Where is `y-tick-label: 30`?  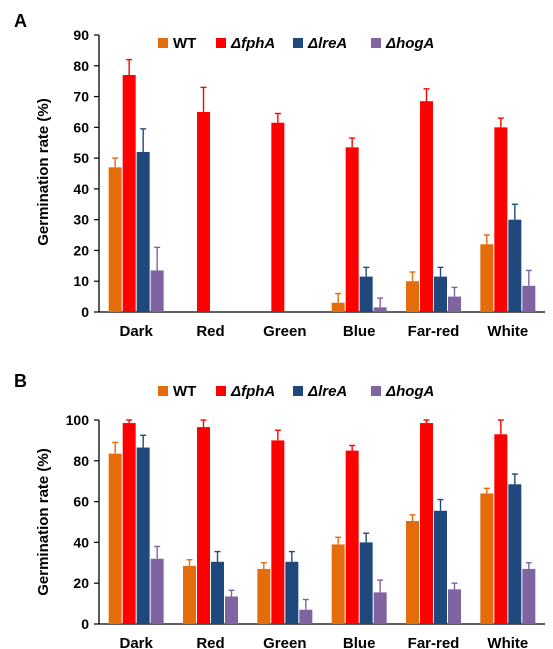 y-tick-label: 30 is located at coordinates (81, 220).